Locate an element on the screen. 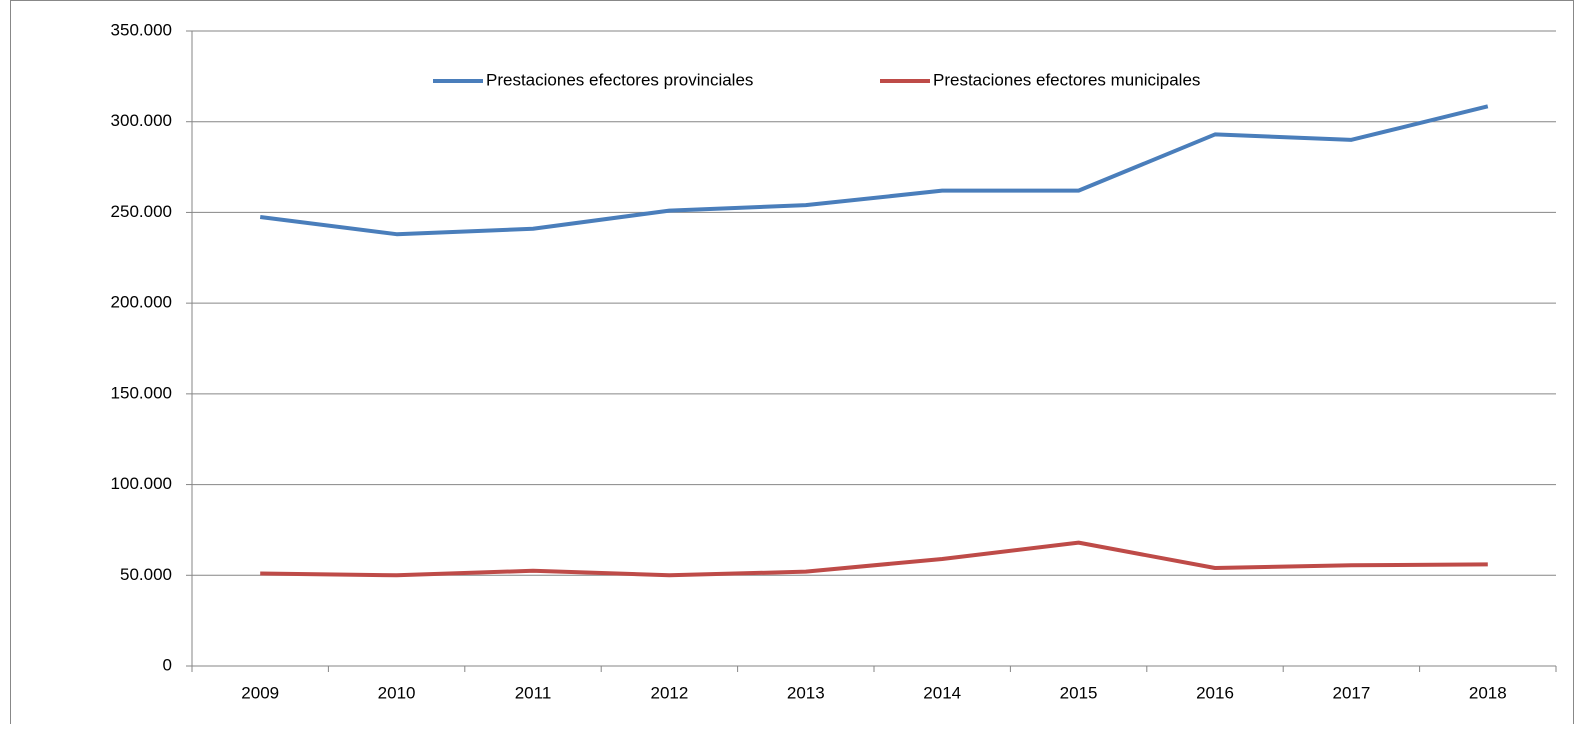  y-tick-label: 300.000 is located at coordinates (141, 120).